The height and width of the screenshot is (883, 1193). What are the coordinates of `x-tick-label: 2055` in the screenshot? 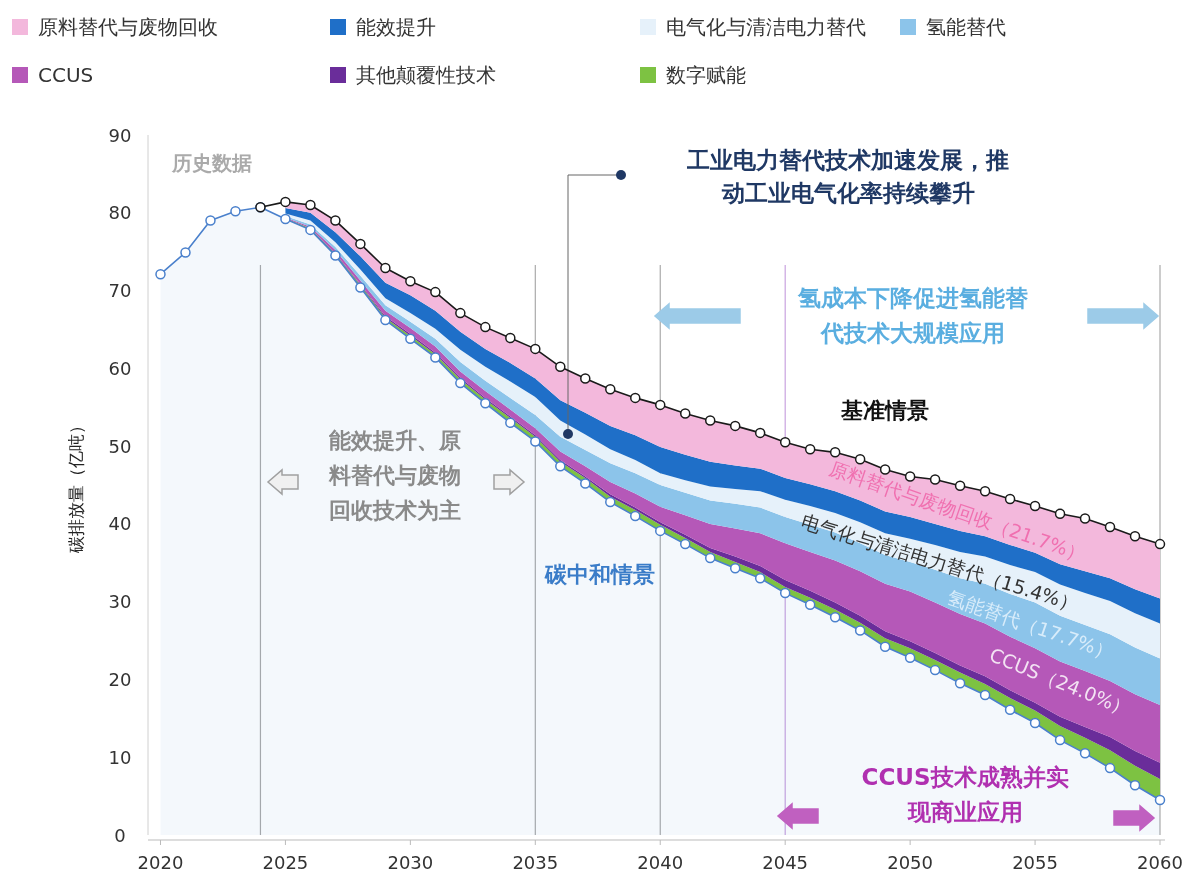 It's located at (1035, 862).